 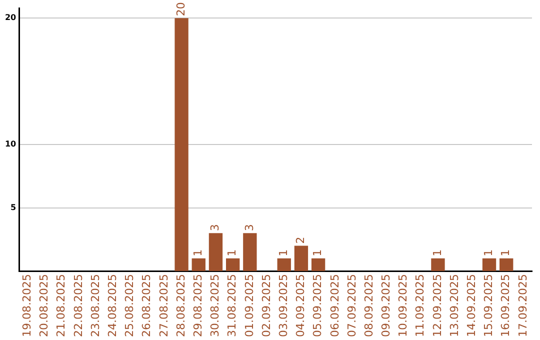 What do you see at coordinates (351, 306) in the screenshot?
I see `x-tick-label: 07.09.2025` at bounding box center [351, 306].